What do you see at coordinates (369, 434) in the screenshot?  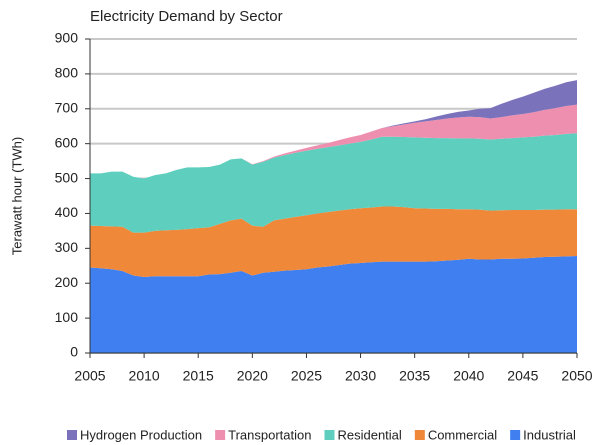 I see `legend-label: Residential` at bounding box center [369, 434].